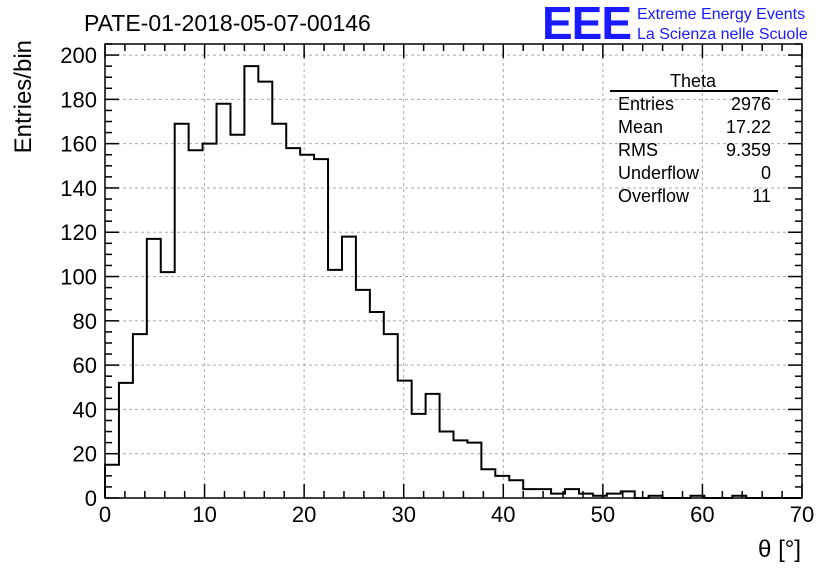 Image resolution: width=836 pixels, height=572 pixels. What do you see at coordinates (105, 514) in the screenshot?
I see `x-tick-label: 0` at bounding box center [105, 514].